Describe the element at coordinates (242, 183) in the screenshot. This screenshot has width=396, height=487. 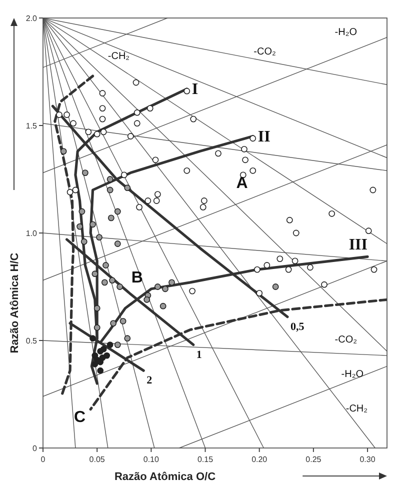
I see `annotation: A` at that location.